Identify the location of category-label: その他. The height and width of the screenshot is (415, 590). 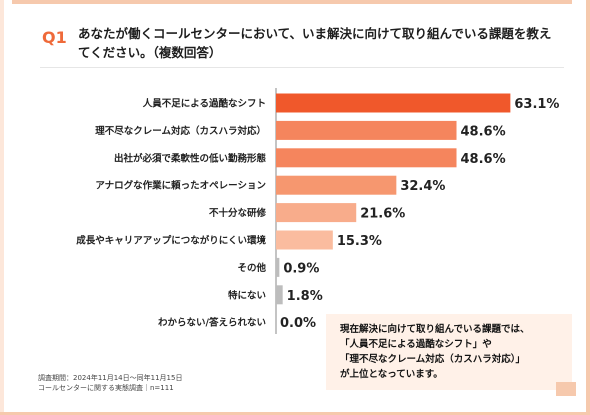
(251, 268).